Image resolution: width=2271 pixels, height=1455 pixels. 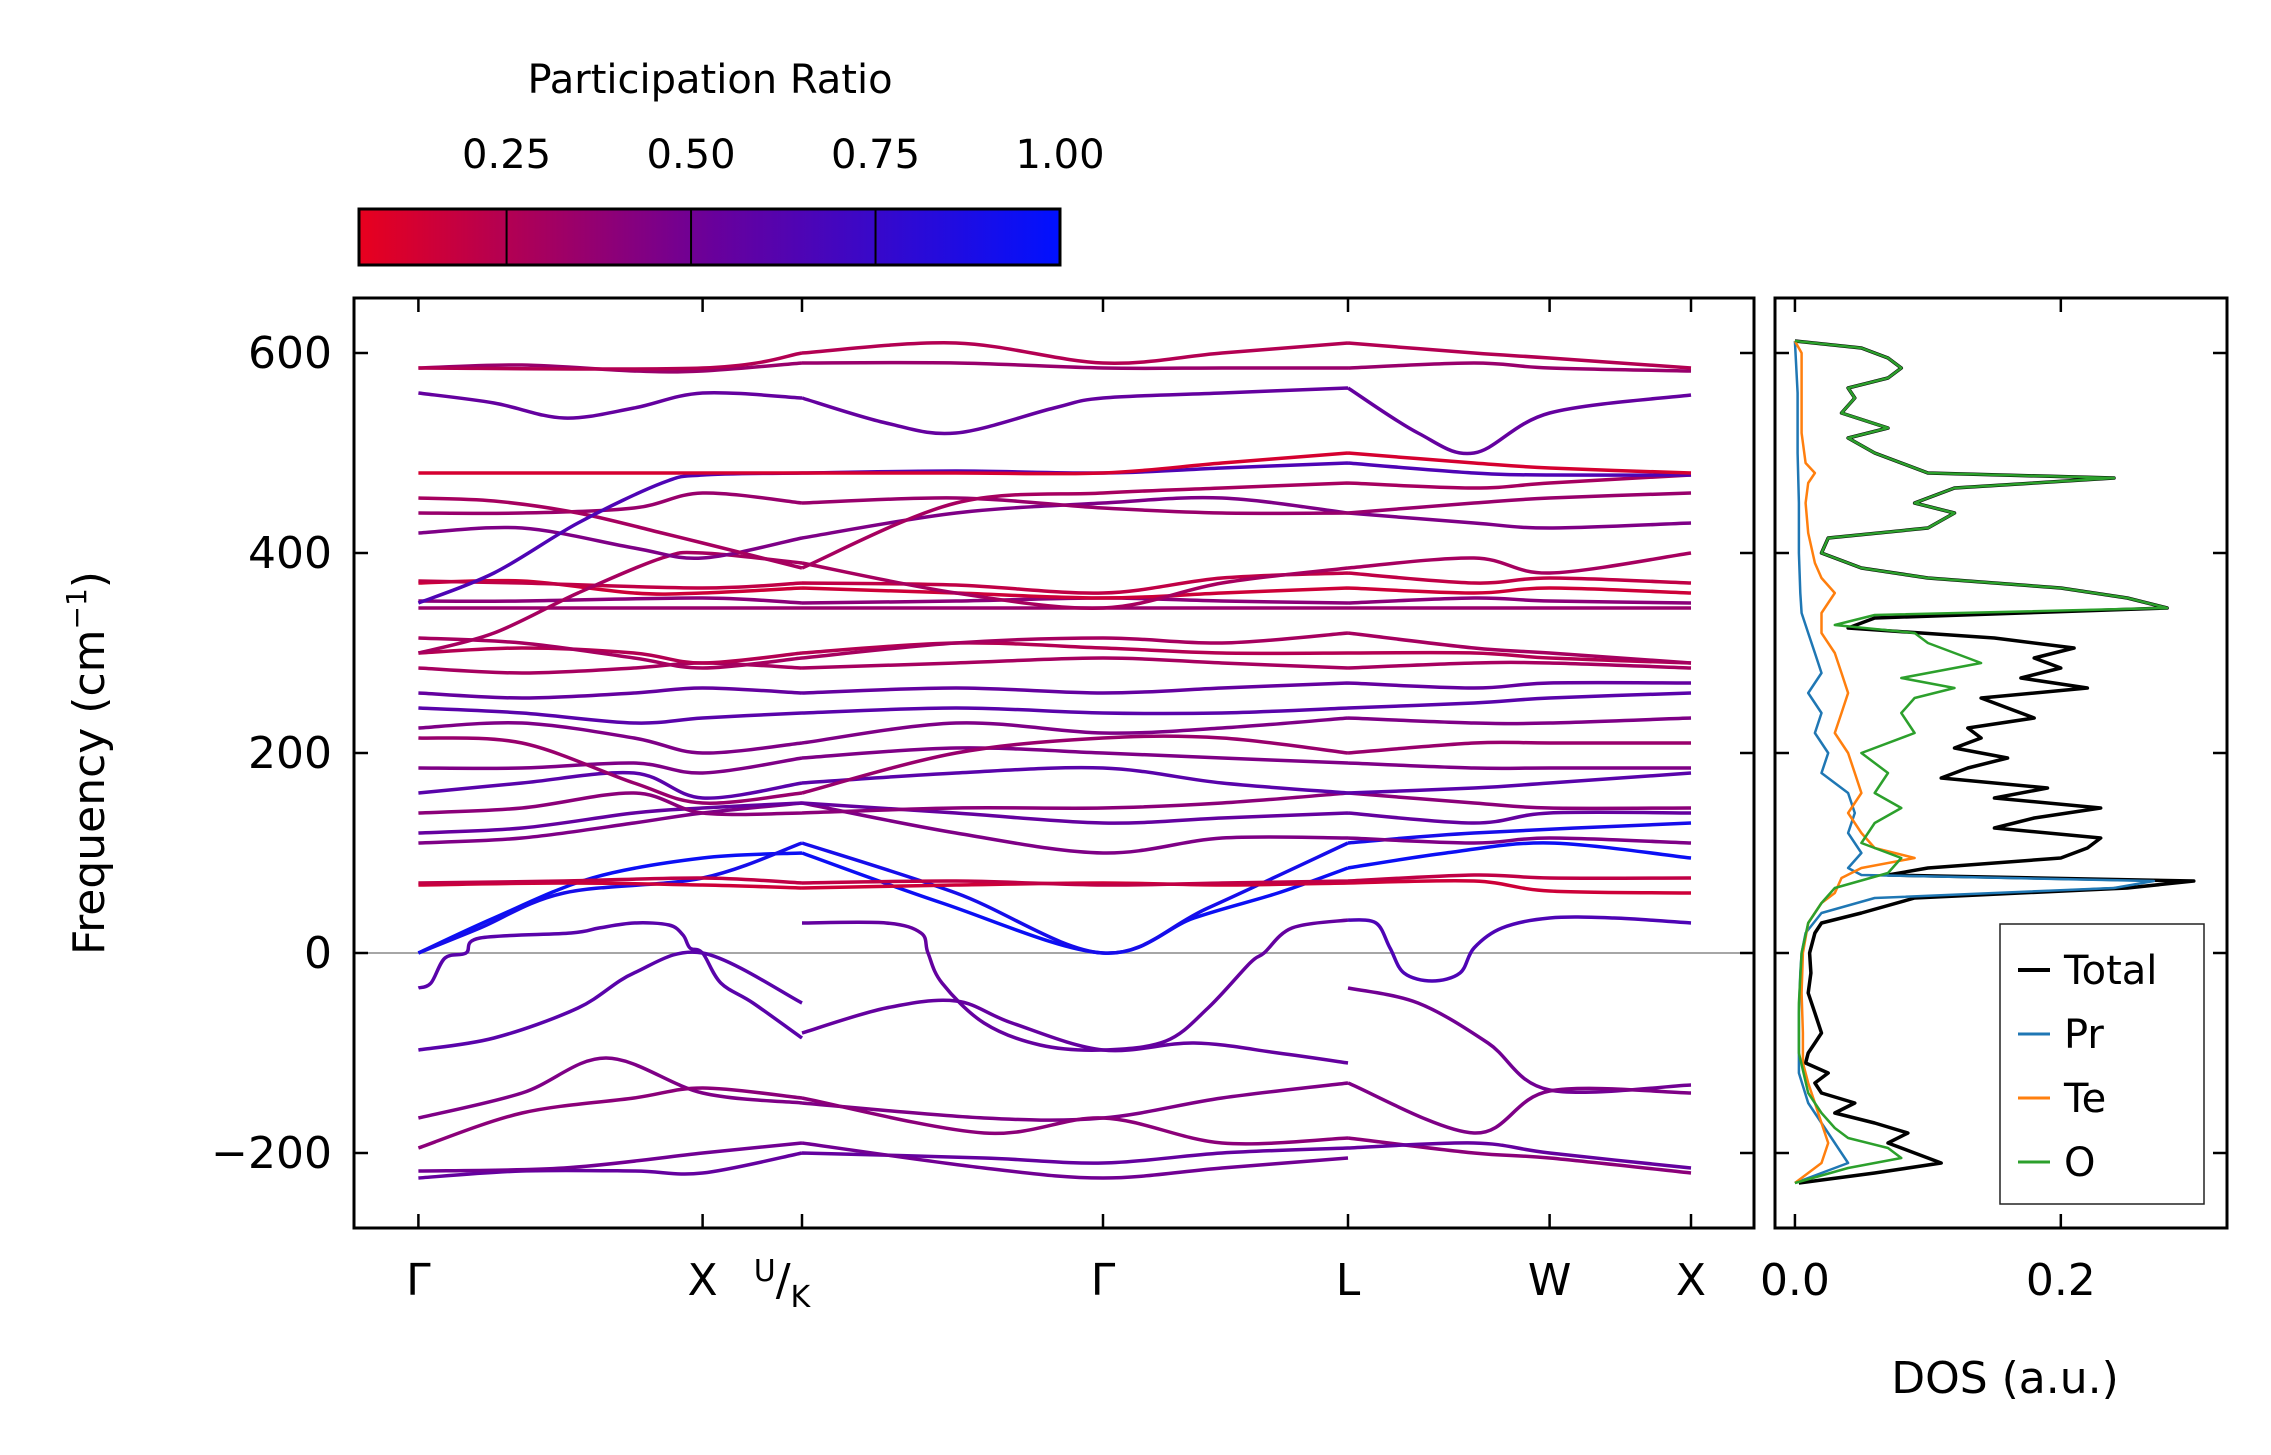 I want to click on k-point-label-0: Γ, so click(x=418, y=1280).